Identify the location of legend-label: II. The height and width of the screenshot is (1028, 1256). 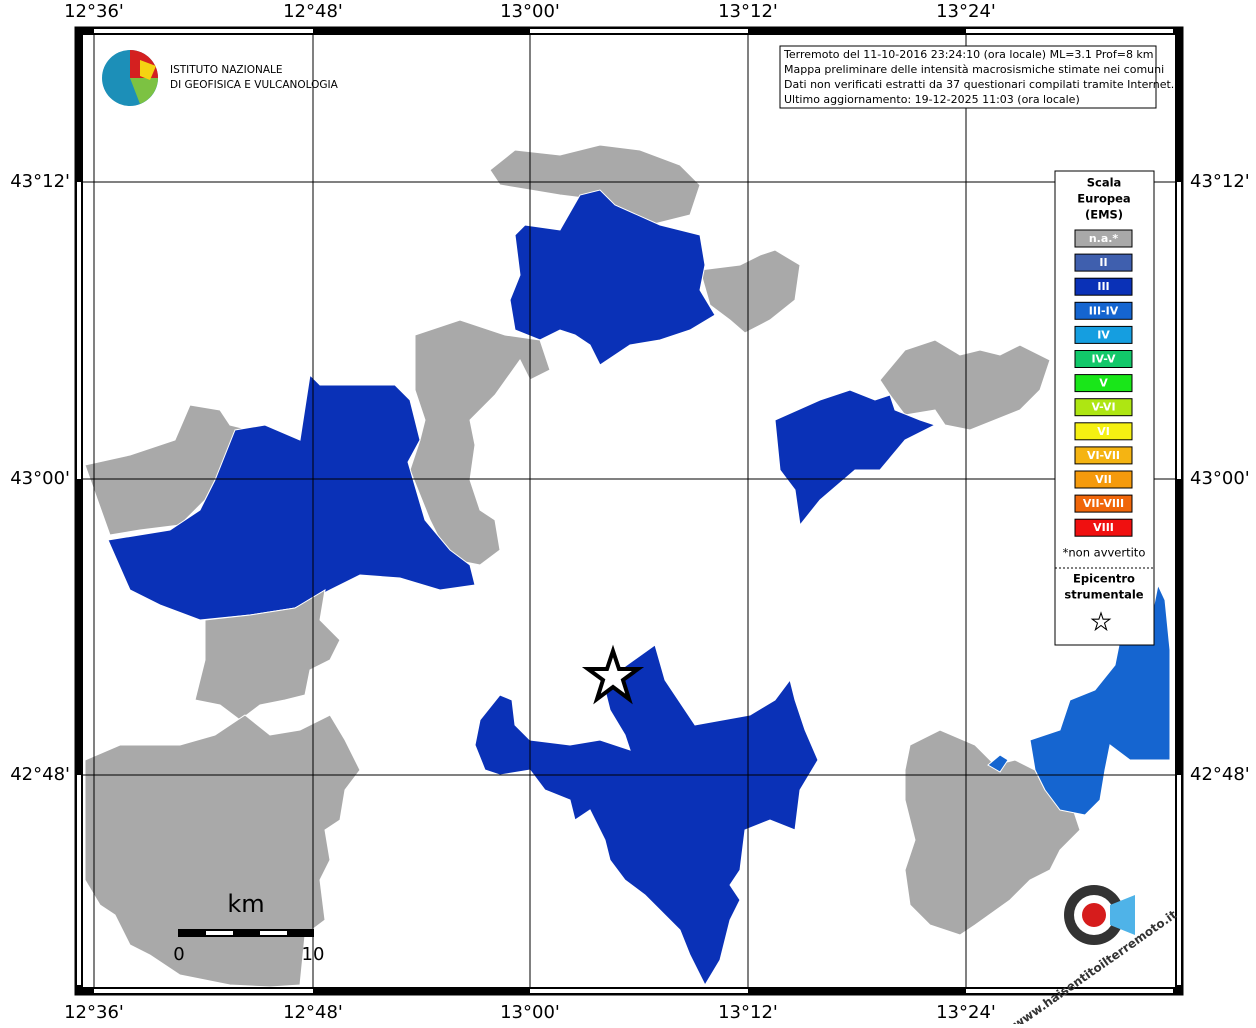
(1103, 262).